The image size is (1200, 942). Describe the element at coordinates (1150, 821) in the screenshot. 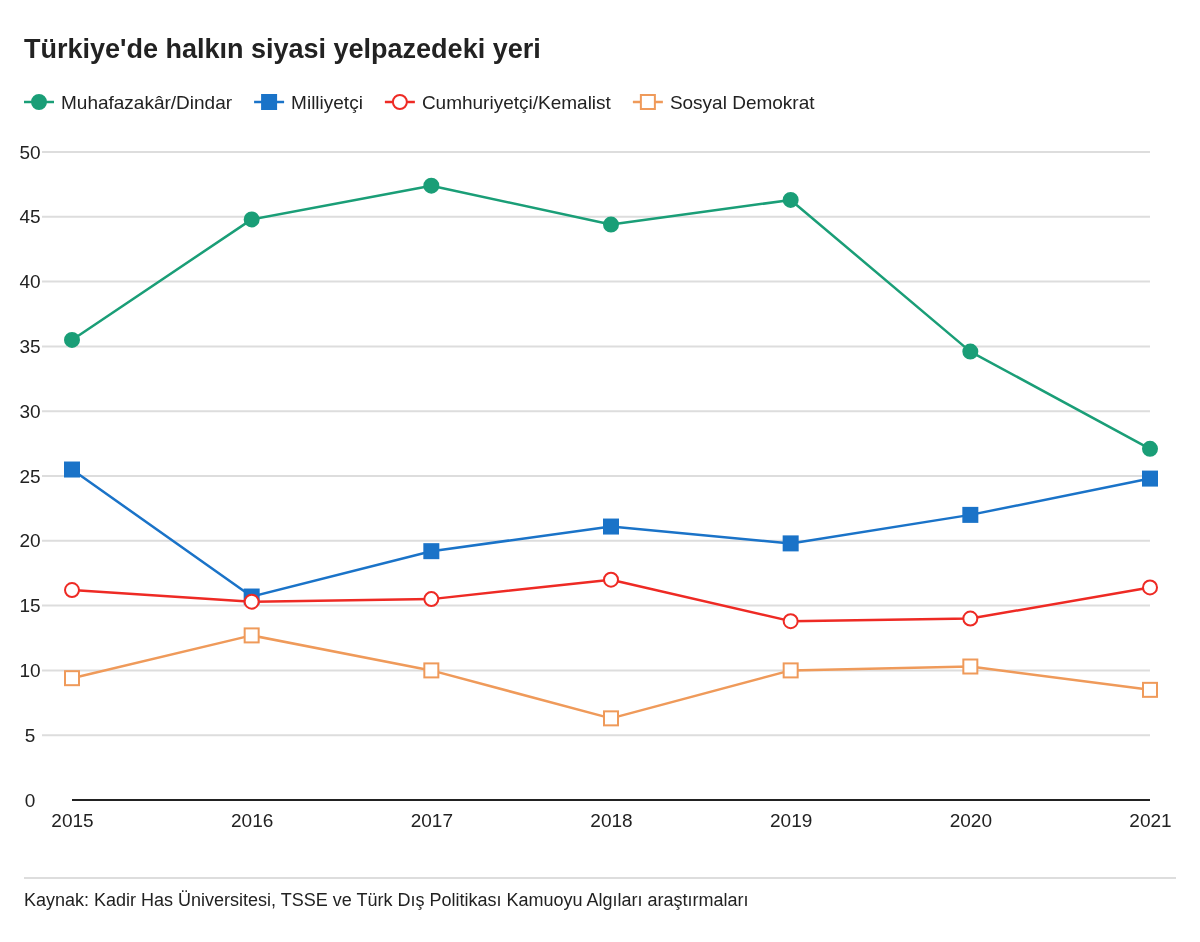

I see `x-tick-label: 2021` at that location.